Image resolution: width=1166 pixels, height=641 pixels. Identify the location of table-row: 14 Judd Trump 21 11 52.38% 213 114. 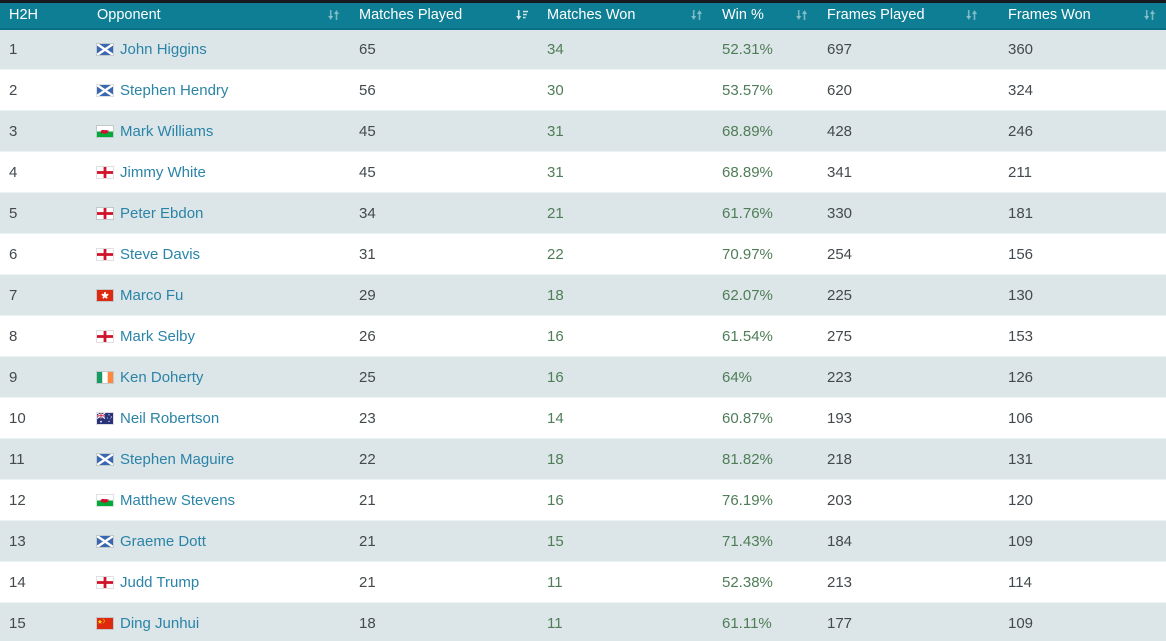
(583, 582).